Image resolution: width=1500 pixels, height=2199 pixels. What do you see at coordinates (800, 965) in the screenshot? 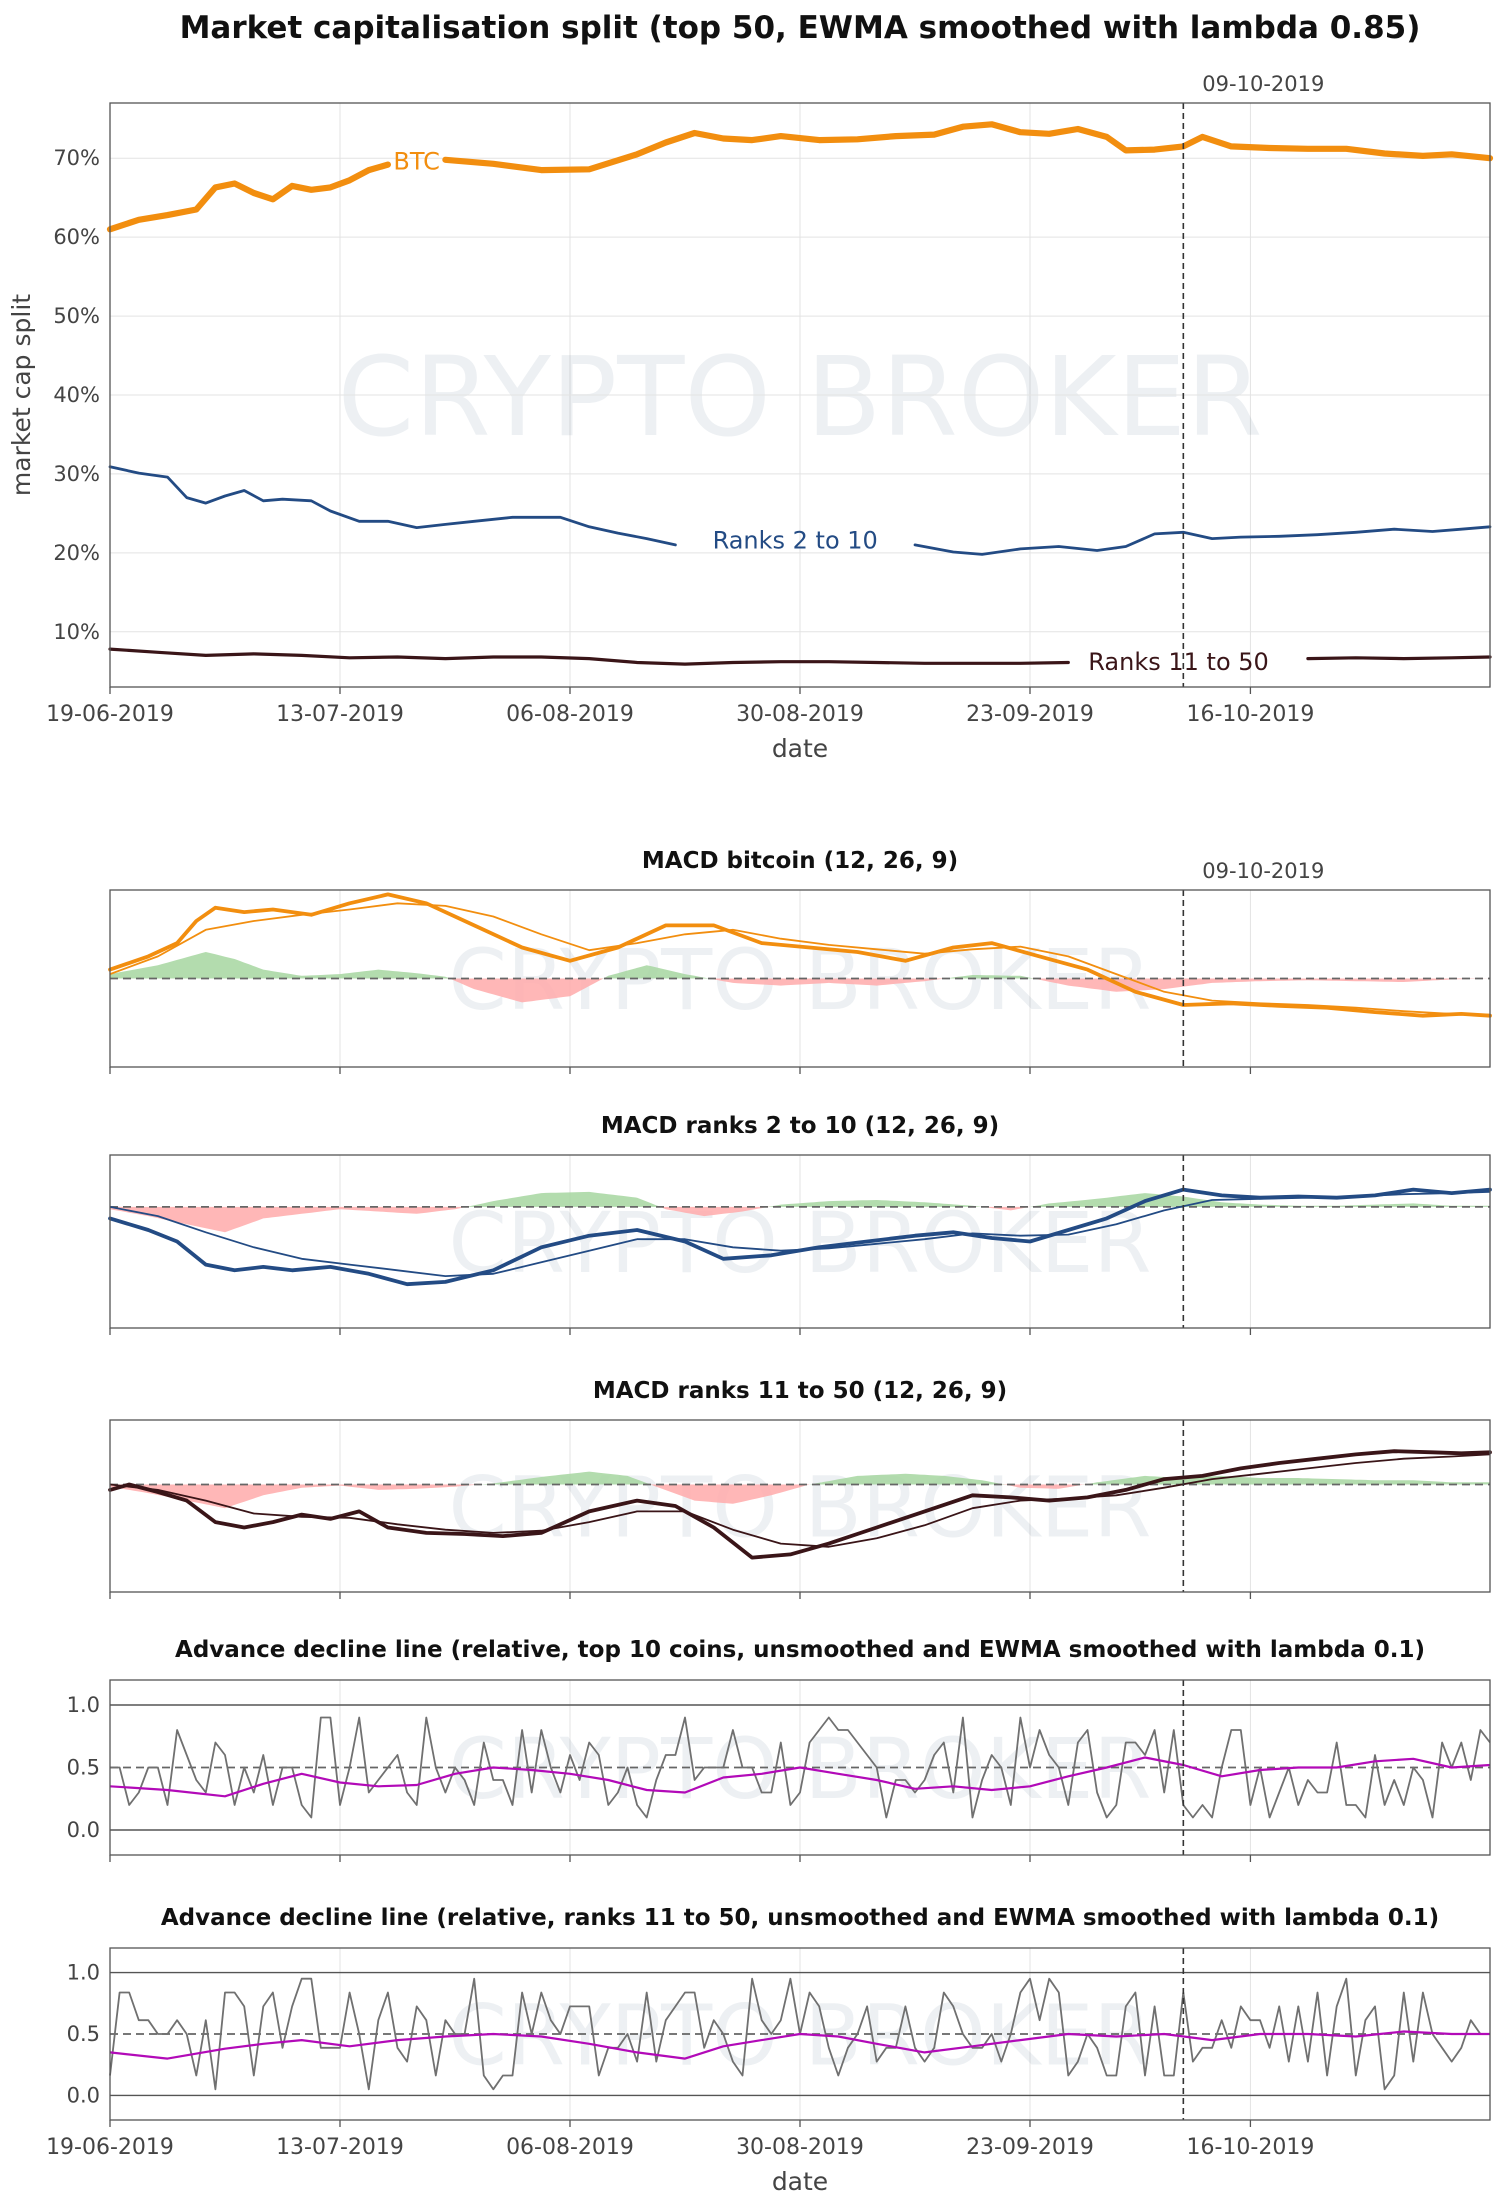
I see `series-macd-btc-histogram-positive` at bounding box center [800, 965].